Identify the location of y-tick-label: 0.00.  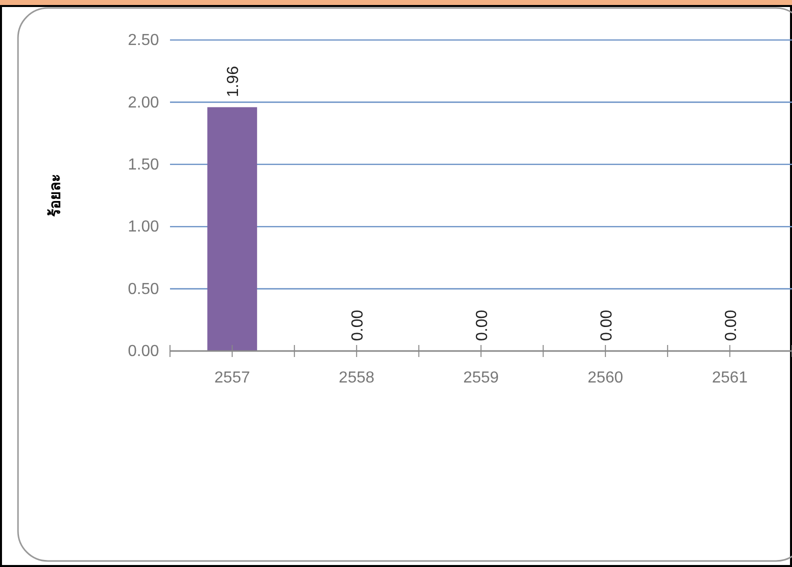
(144, 351).